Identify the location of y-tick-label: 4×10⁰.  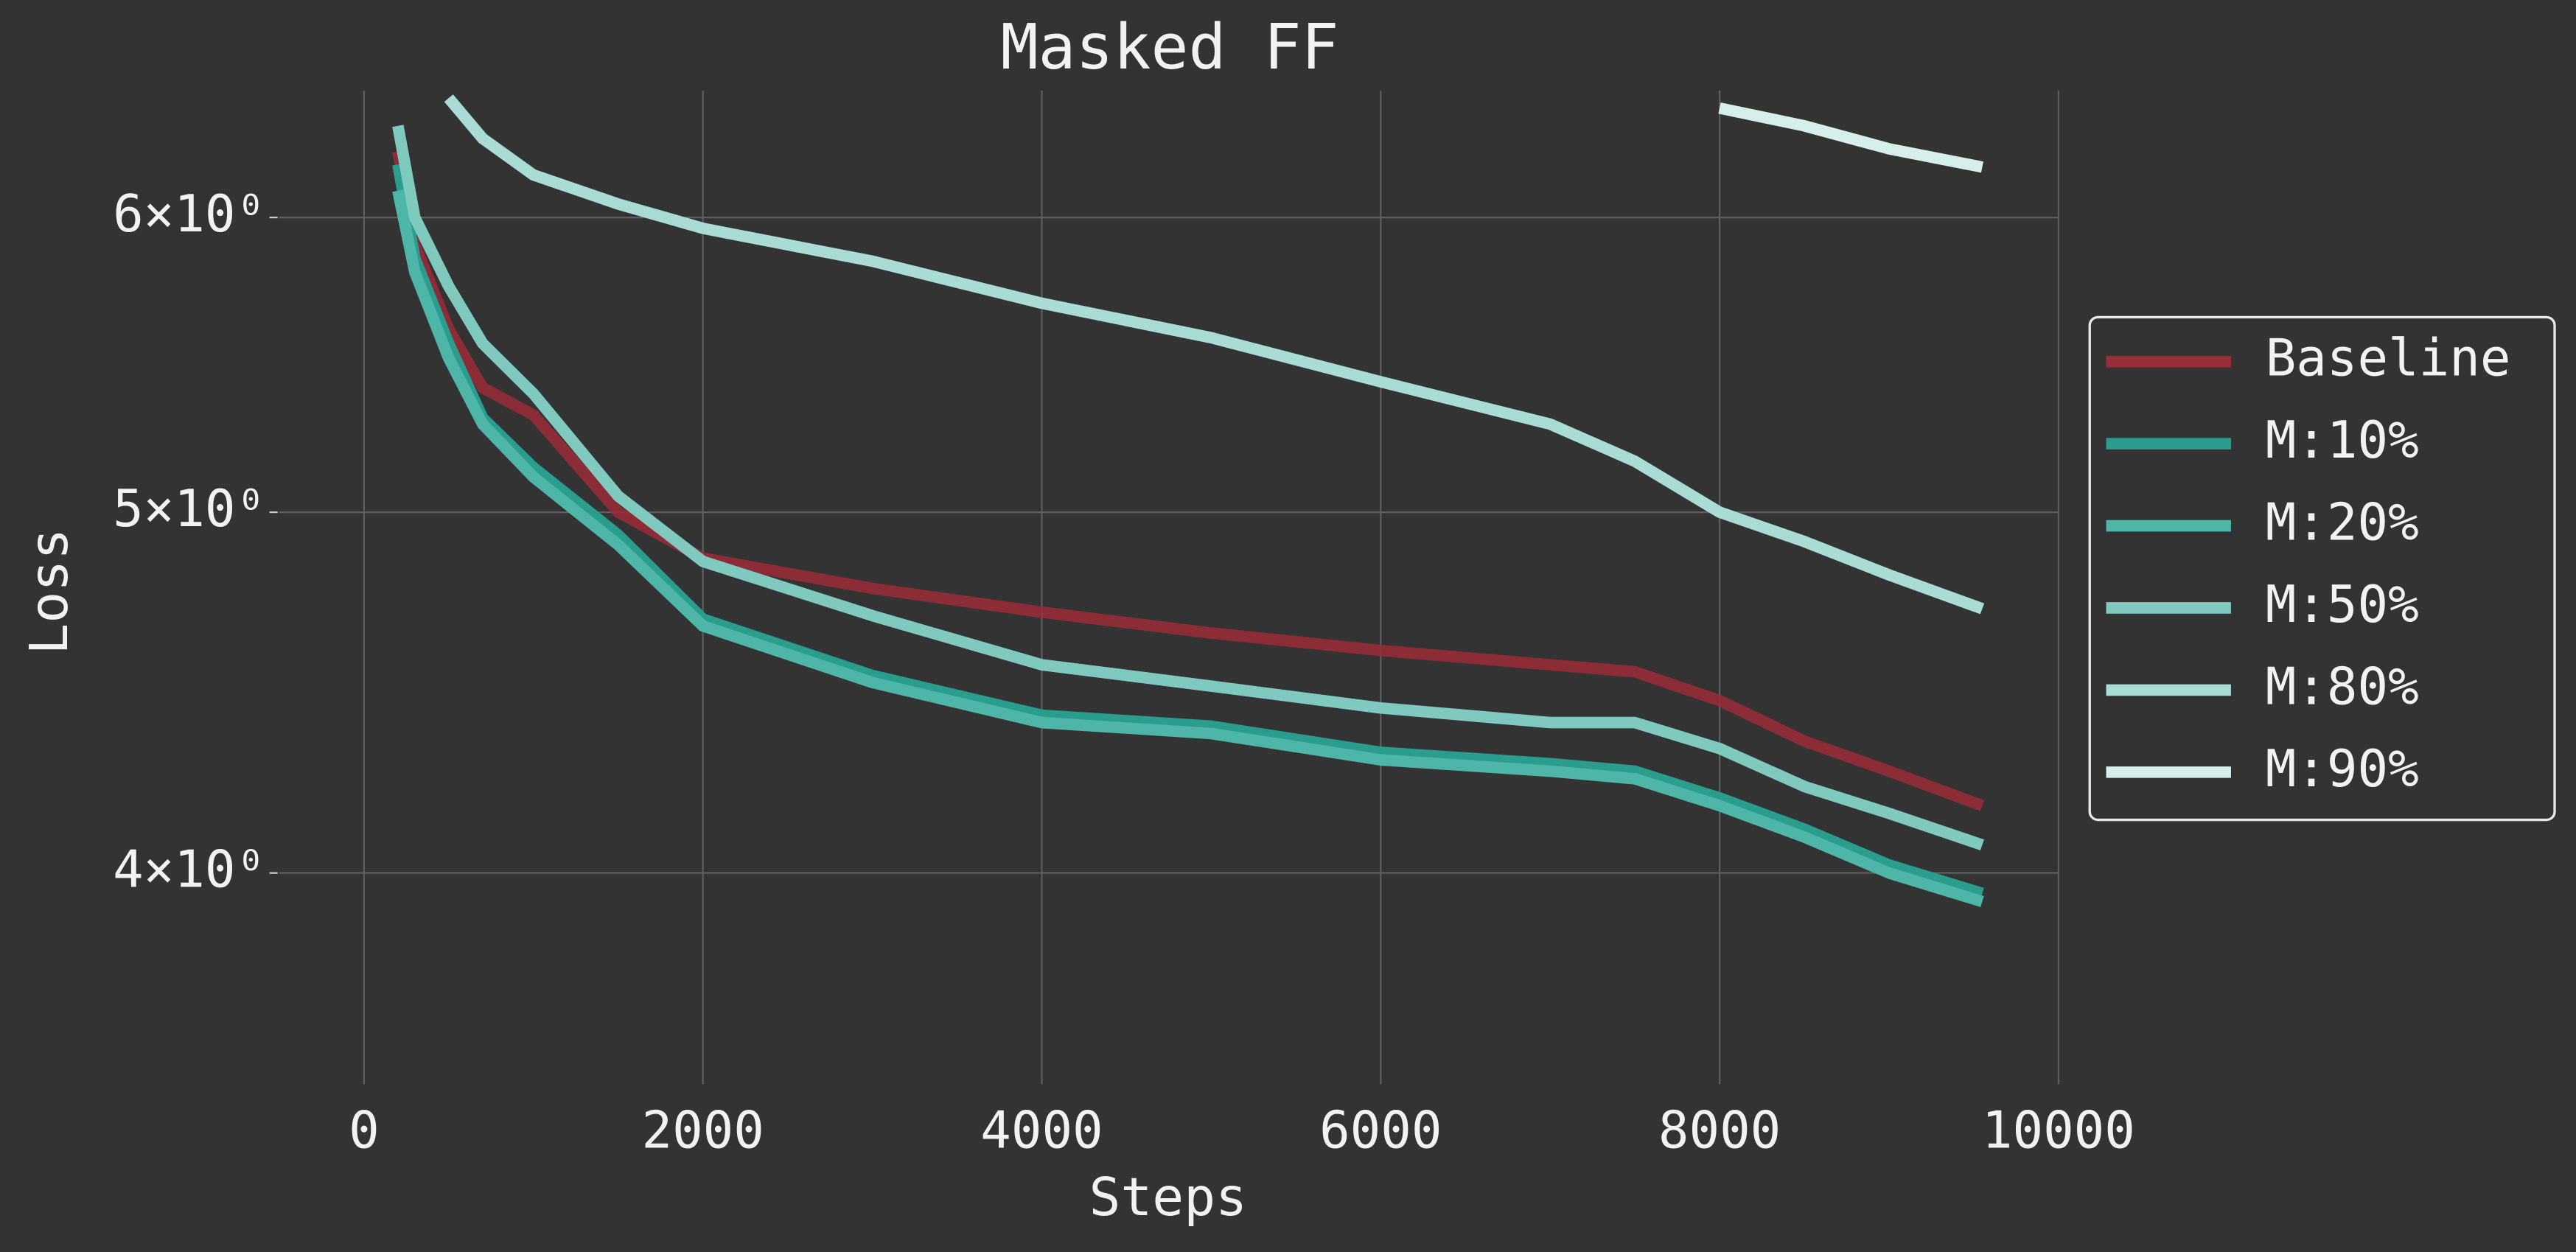
(189, 870).